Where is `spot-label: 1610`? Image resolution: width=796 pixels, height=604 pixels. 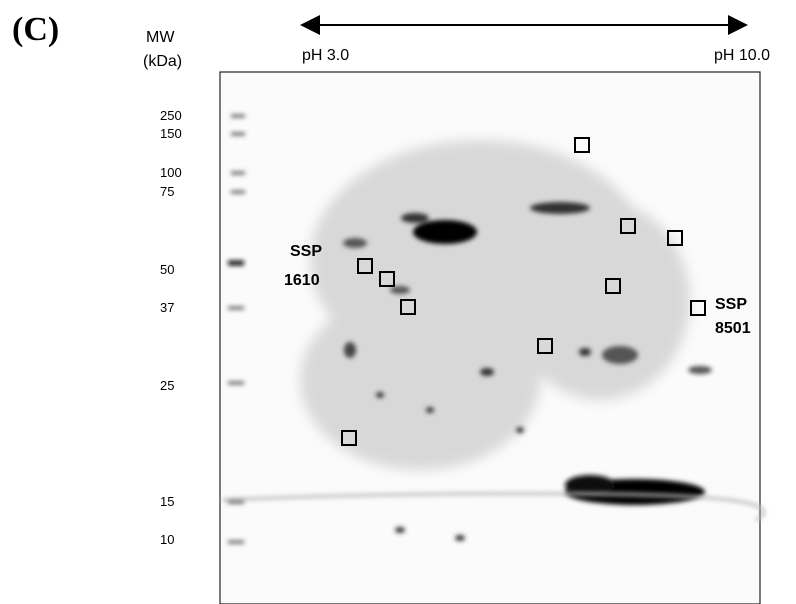
spot-label: 1610 is located at coordinates (302, 280).